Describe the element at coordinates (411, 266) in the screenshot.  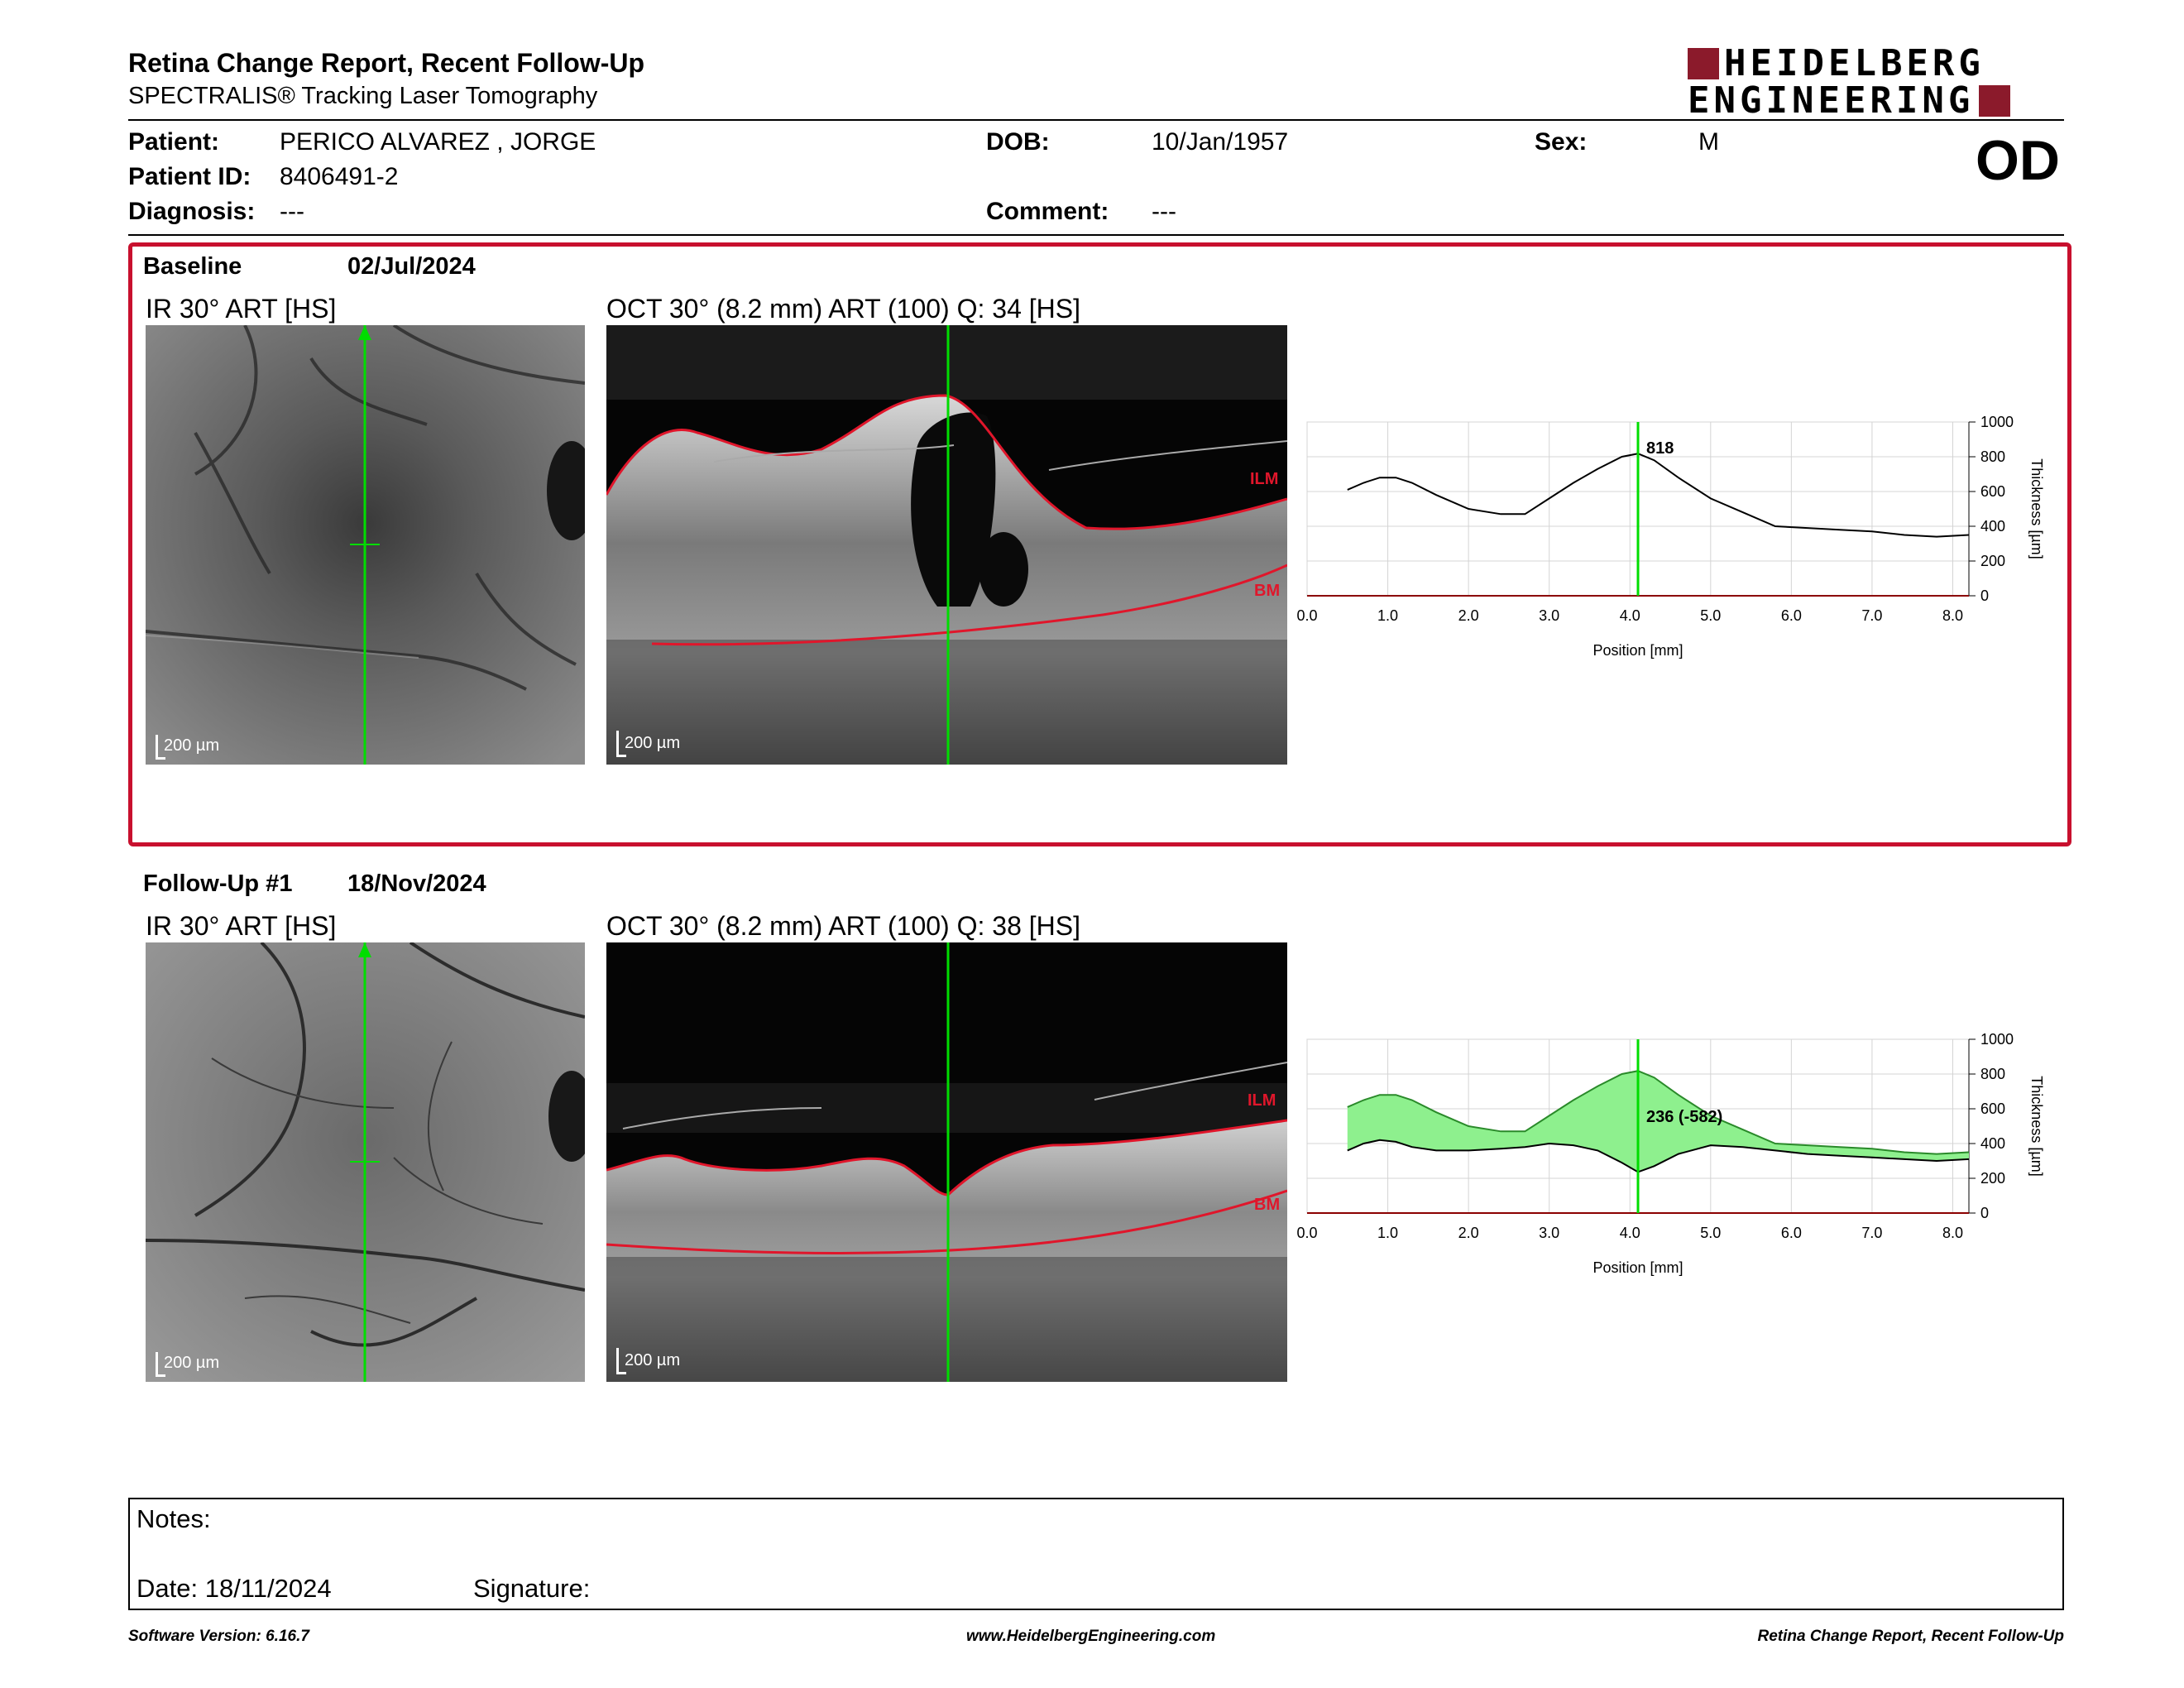
I see `baseline-date: 02/Jul/2024` at that location.